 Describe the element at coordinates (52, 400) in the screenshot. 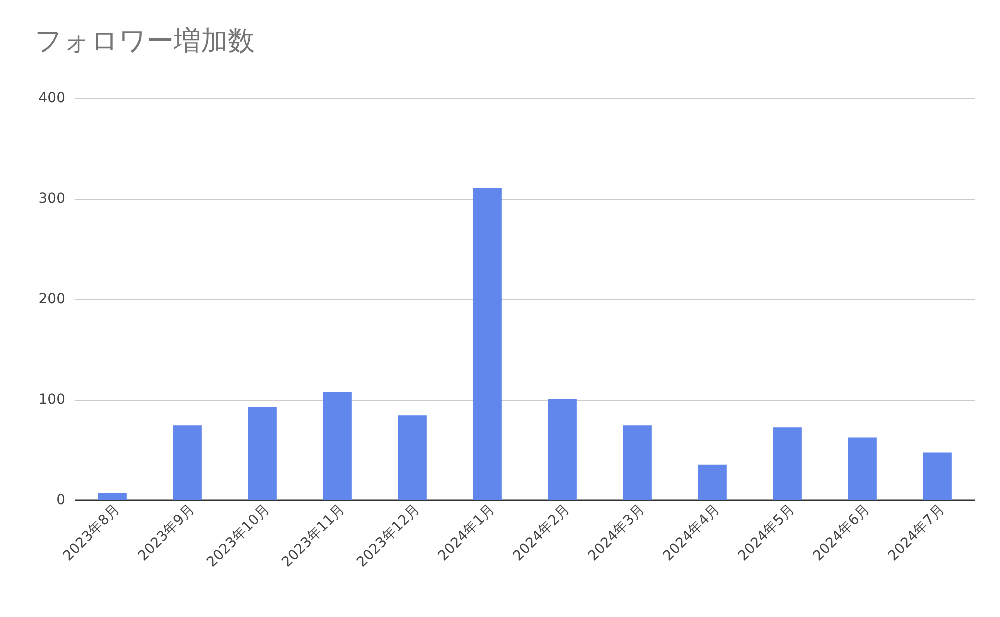

I see `y-tick-label: 100` at that location.